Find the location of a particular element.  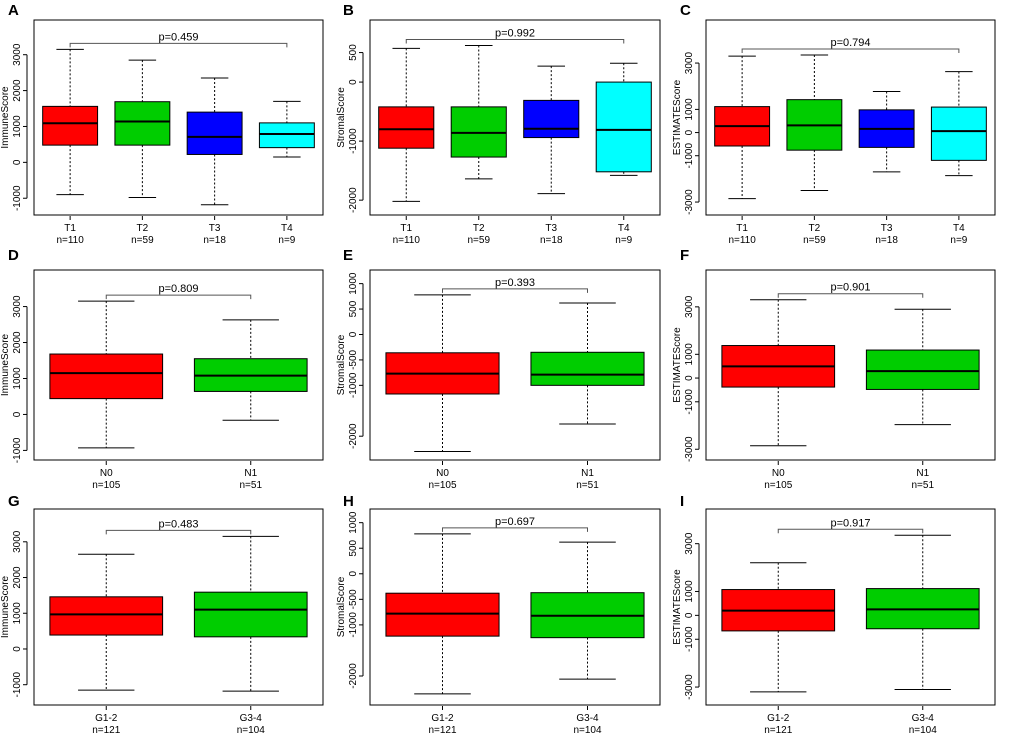

y-tick-label: -500 is located at coordinates (353, 599).